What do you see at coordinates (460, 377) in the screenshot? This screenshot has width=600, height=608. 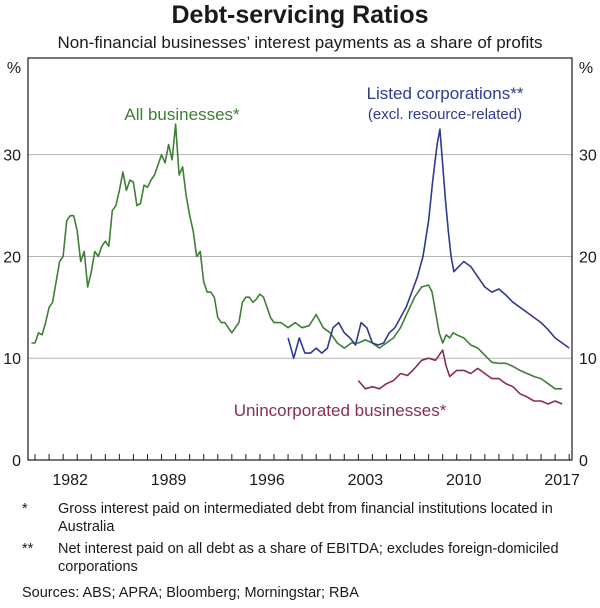 I see `series-line-unincorporated-businesses` at bounding box center [460, 377].